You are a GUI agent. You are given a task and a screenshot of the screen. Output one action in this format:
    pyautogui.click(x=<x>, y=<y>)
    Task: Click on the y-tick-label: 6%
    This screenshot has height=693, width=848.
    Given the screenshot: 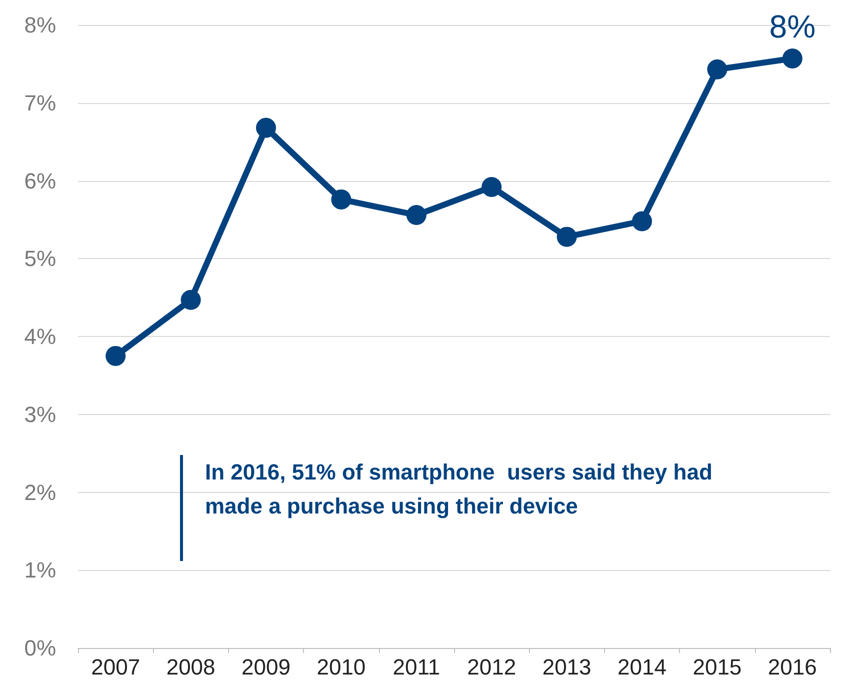 What is the action you would take?
    pyautogui.click(x=40, y=181)
    